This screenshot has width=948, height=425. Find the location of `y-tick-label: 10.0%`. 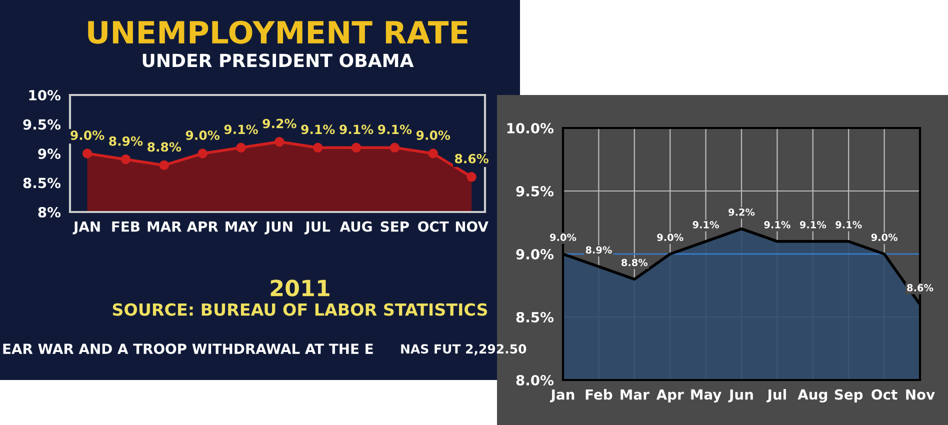

y-tick-label: 10.0% is located at coordinates (530, 128).